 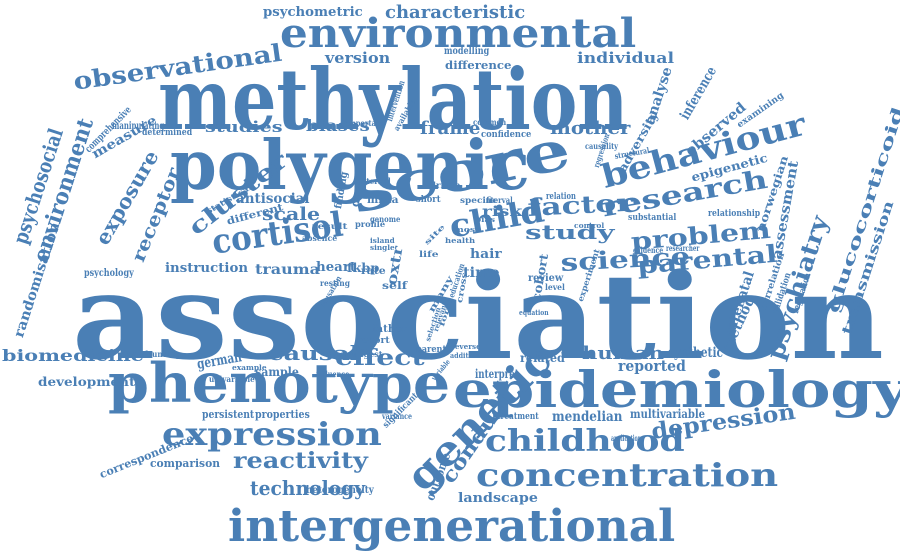 I want to click on cloud-word: mendelian, so click(x=587, y=417).